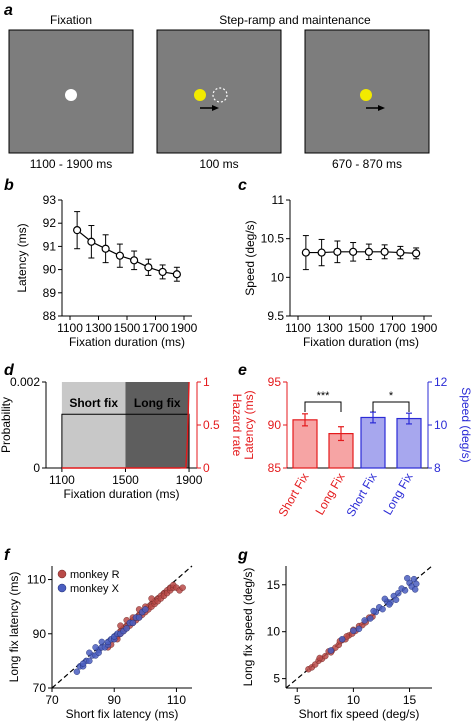 The height and width of the screenshot is (727, 474). I want to click on y-tick-label: 93, so click(50, 200).